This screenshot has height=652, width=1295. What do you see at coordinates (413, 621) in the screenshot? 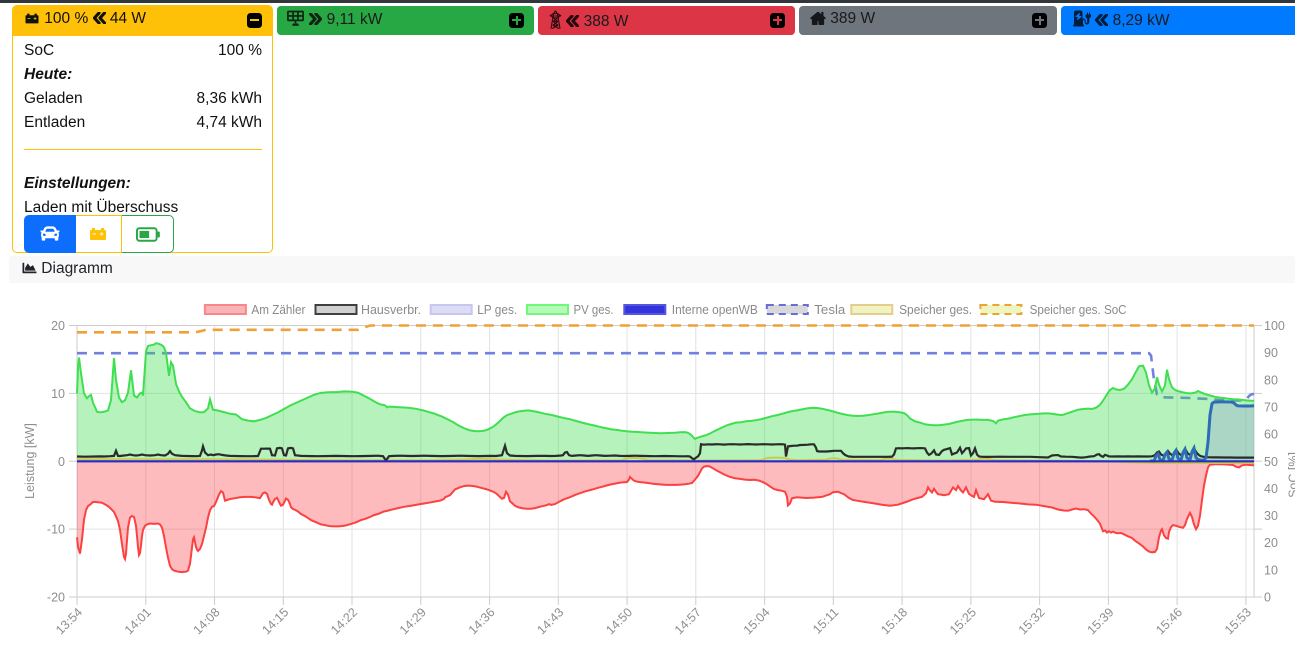
I see `svg-text: 14:29` at bounding box center [413, 621].